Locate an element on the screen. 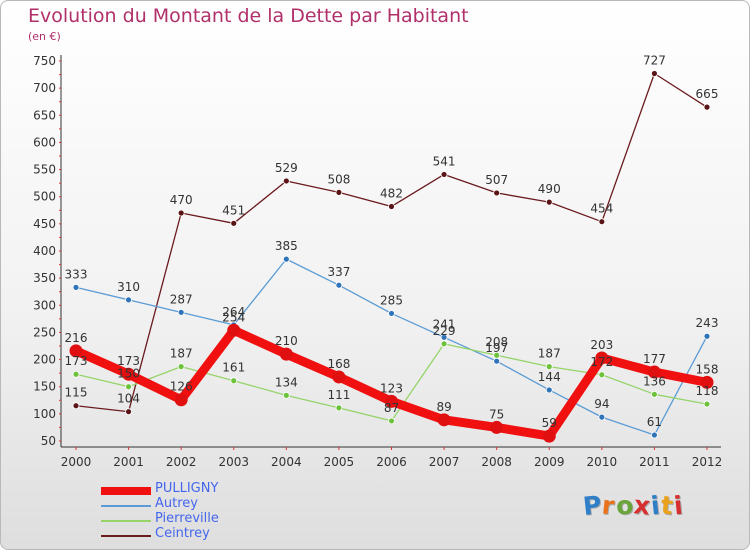 This screenshot has width=750, height=550. x-tick-label: 2001 is located at coordinates (128, 462).